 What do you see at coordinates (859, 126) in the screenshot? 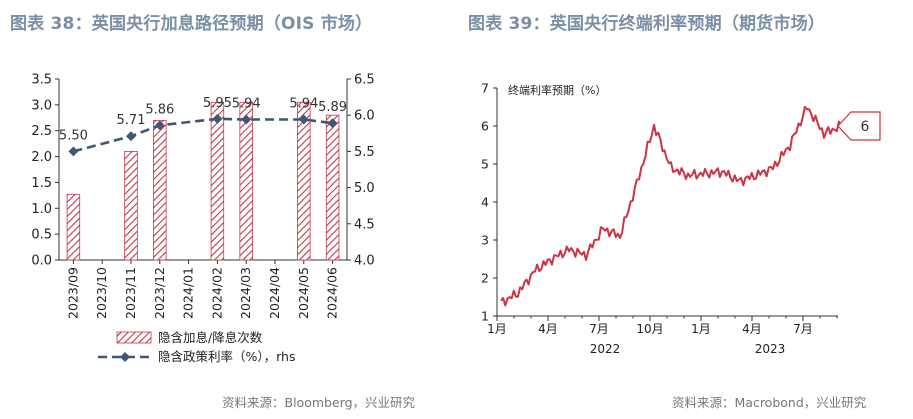
I see `terminal-end-callout` at bounding box center [859, 126].